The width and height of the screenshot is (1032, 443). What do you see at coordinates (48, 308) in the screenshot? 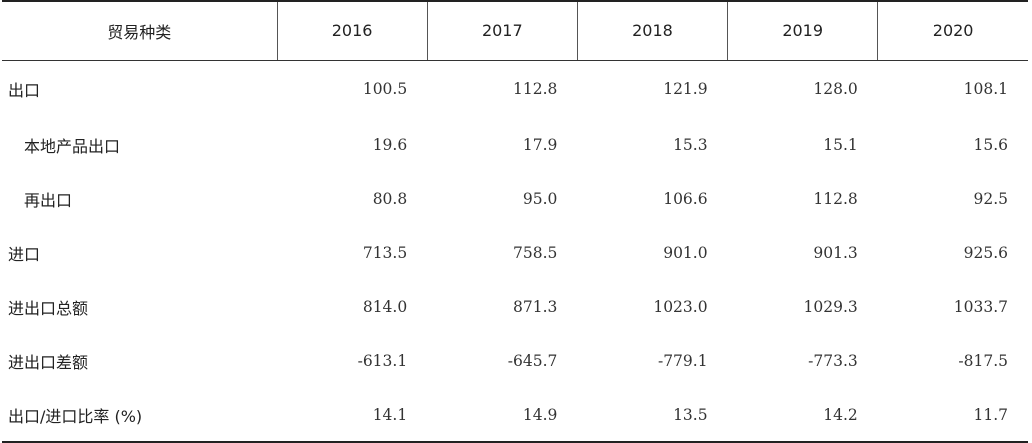
I see `row-label: 进出口总额` at bounding box center [48, 308].